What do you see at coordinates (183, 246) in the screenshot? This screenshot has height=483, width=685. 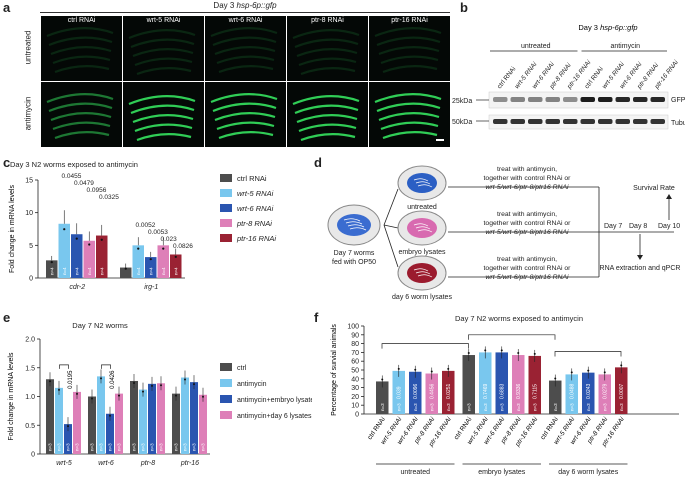 I see `p-value: 0.0826` at bounding box center [183, 246].